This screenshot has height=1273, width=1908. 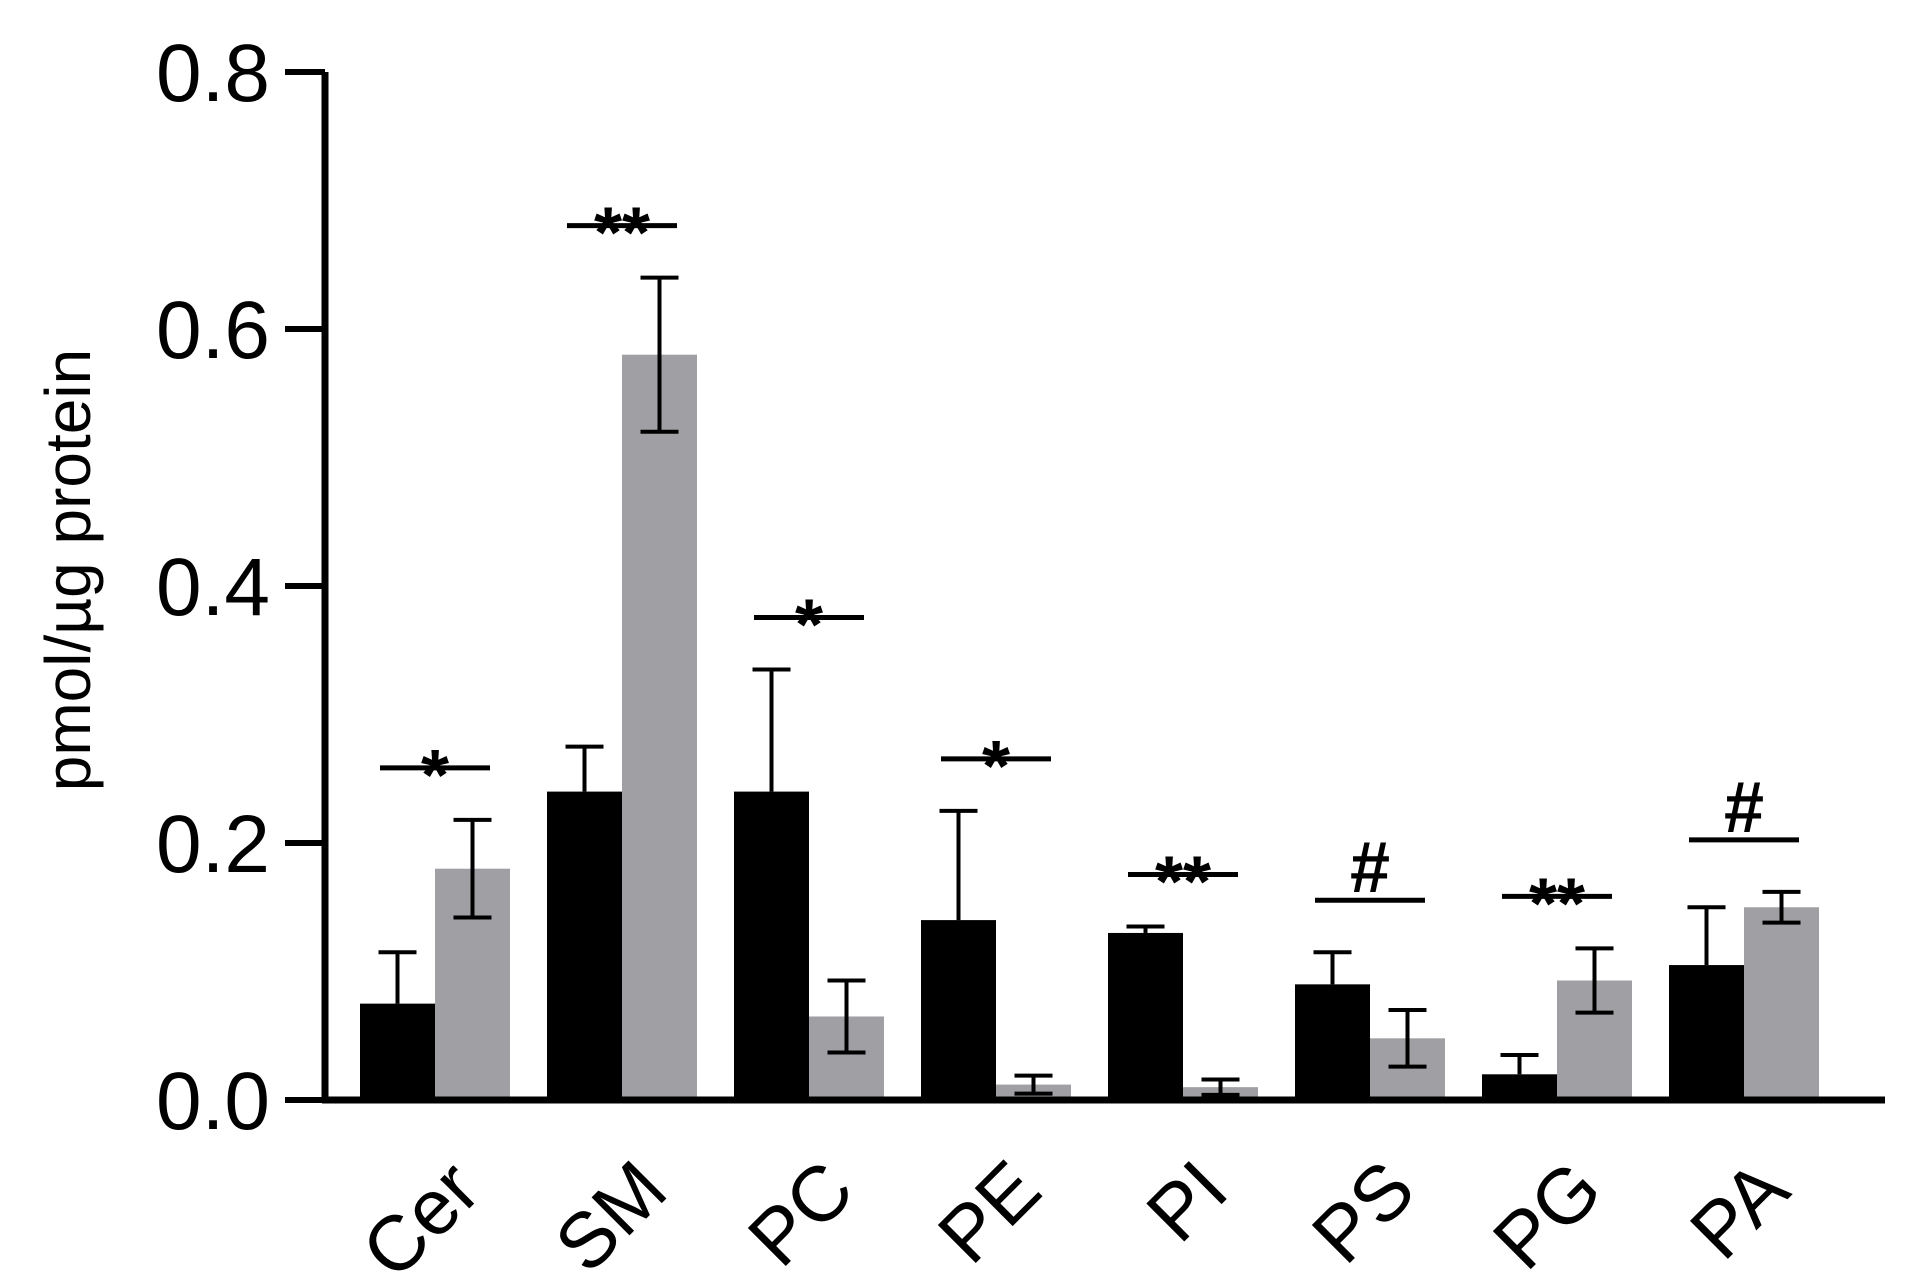 I want to click on x-tick-label-pa: PA, so click(x=1739, y=1208).